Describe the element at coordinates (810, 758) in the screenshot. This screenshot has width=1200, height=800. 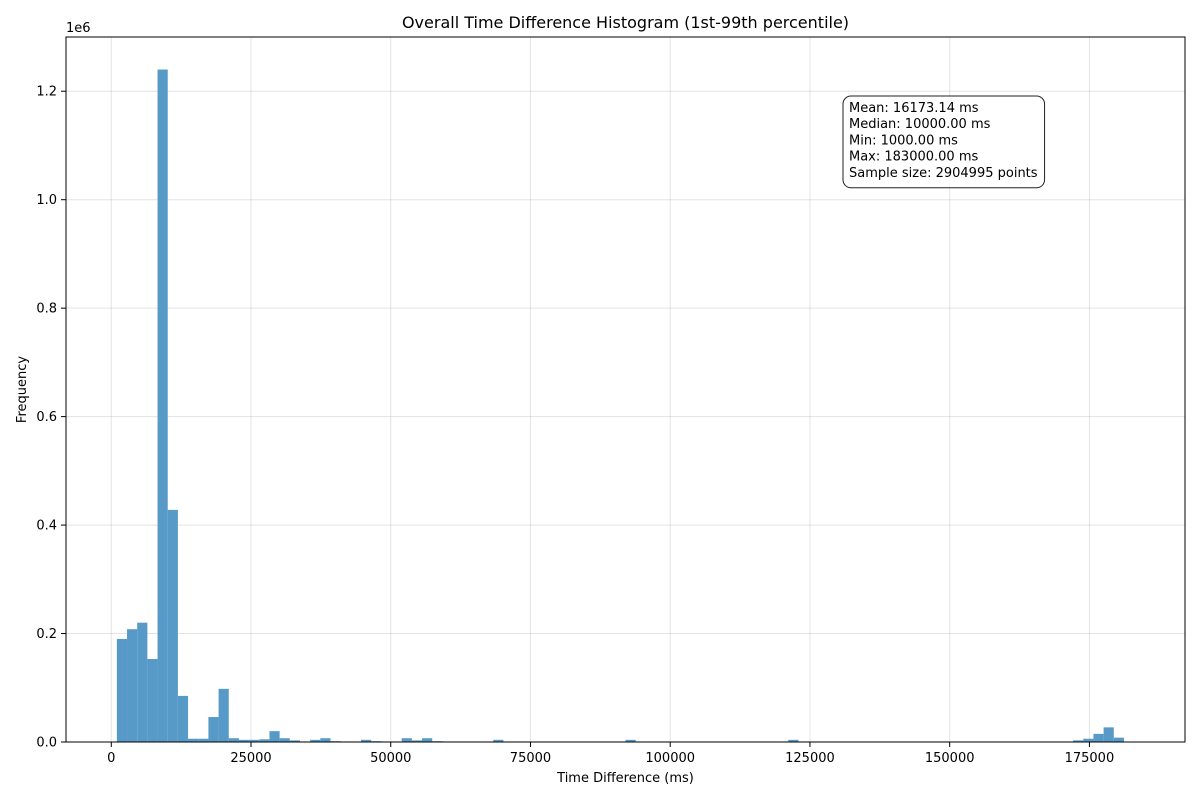
I see `x-tick-label: 125000` at that location.